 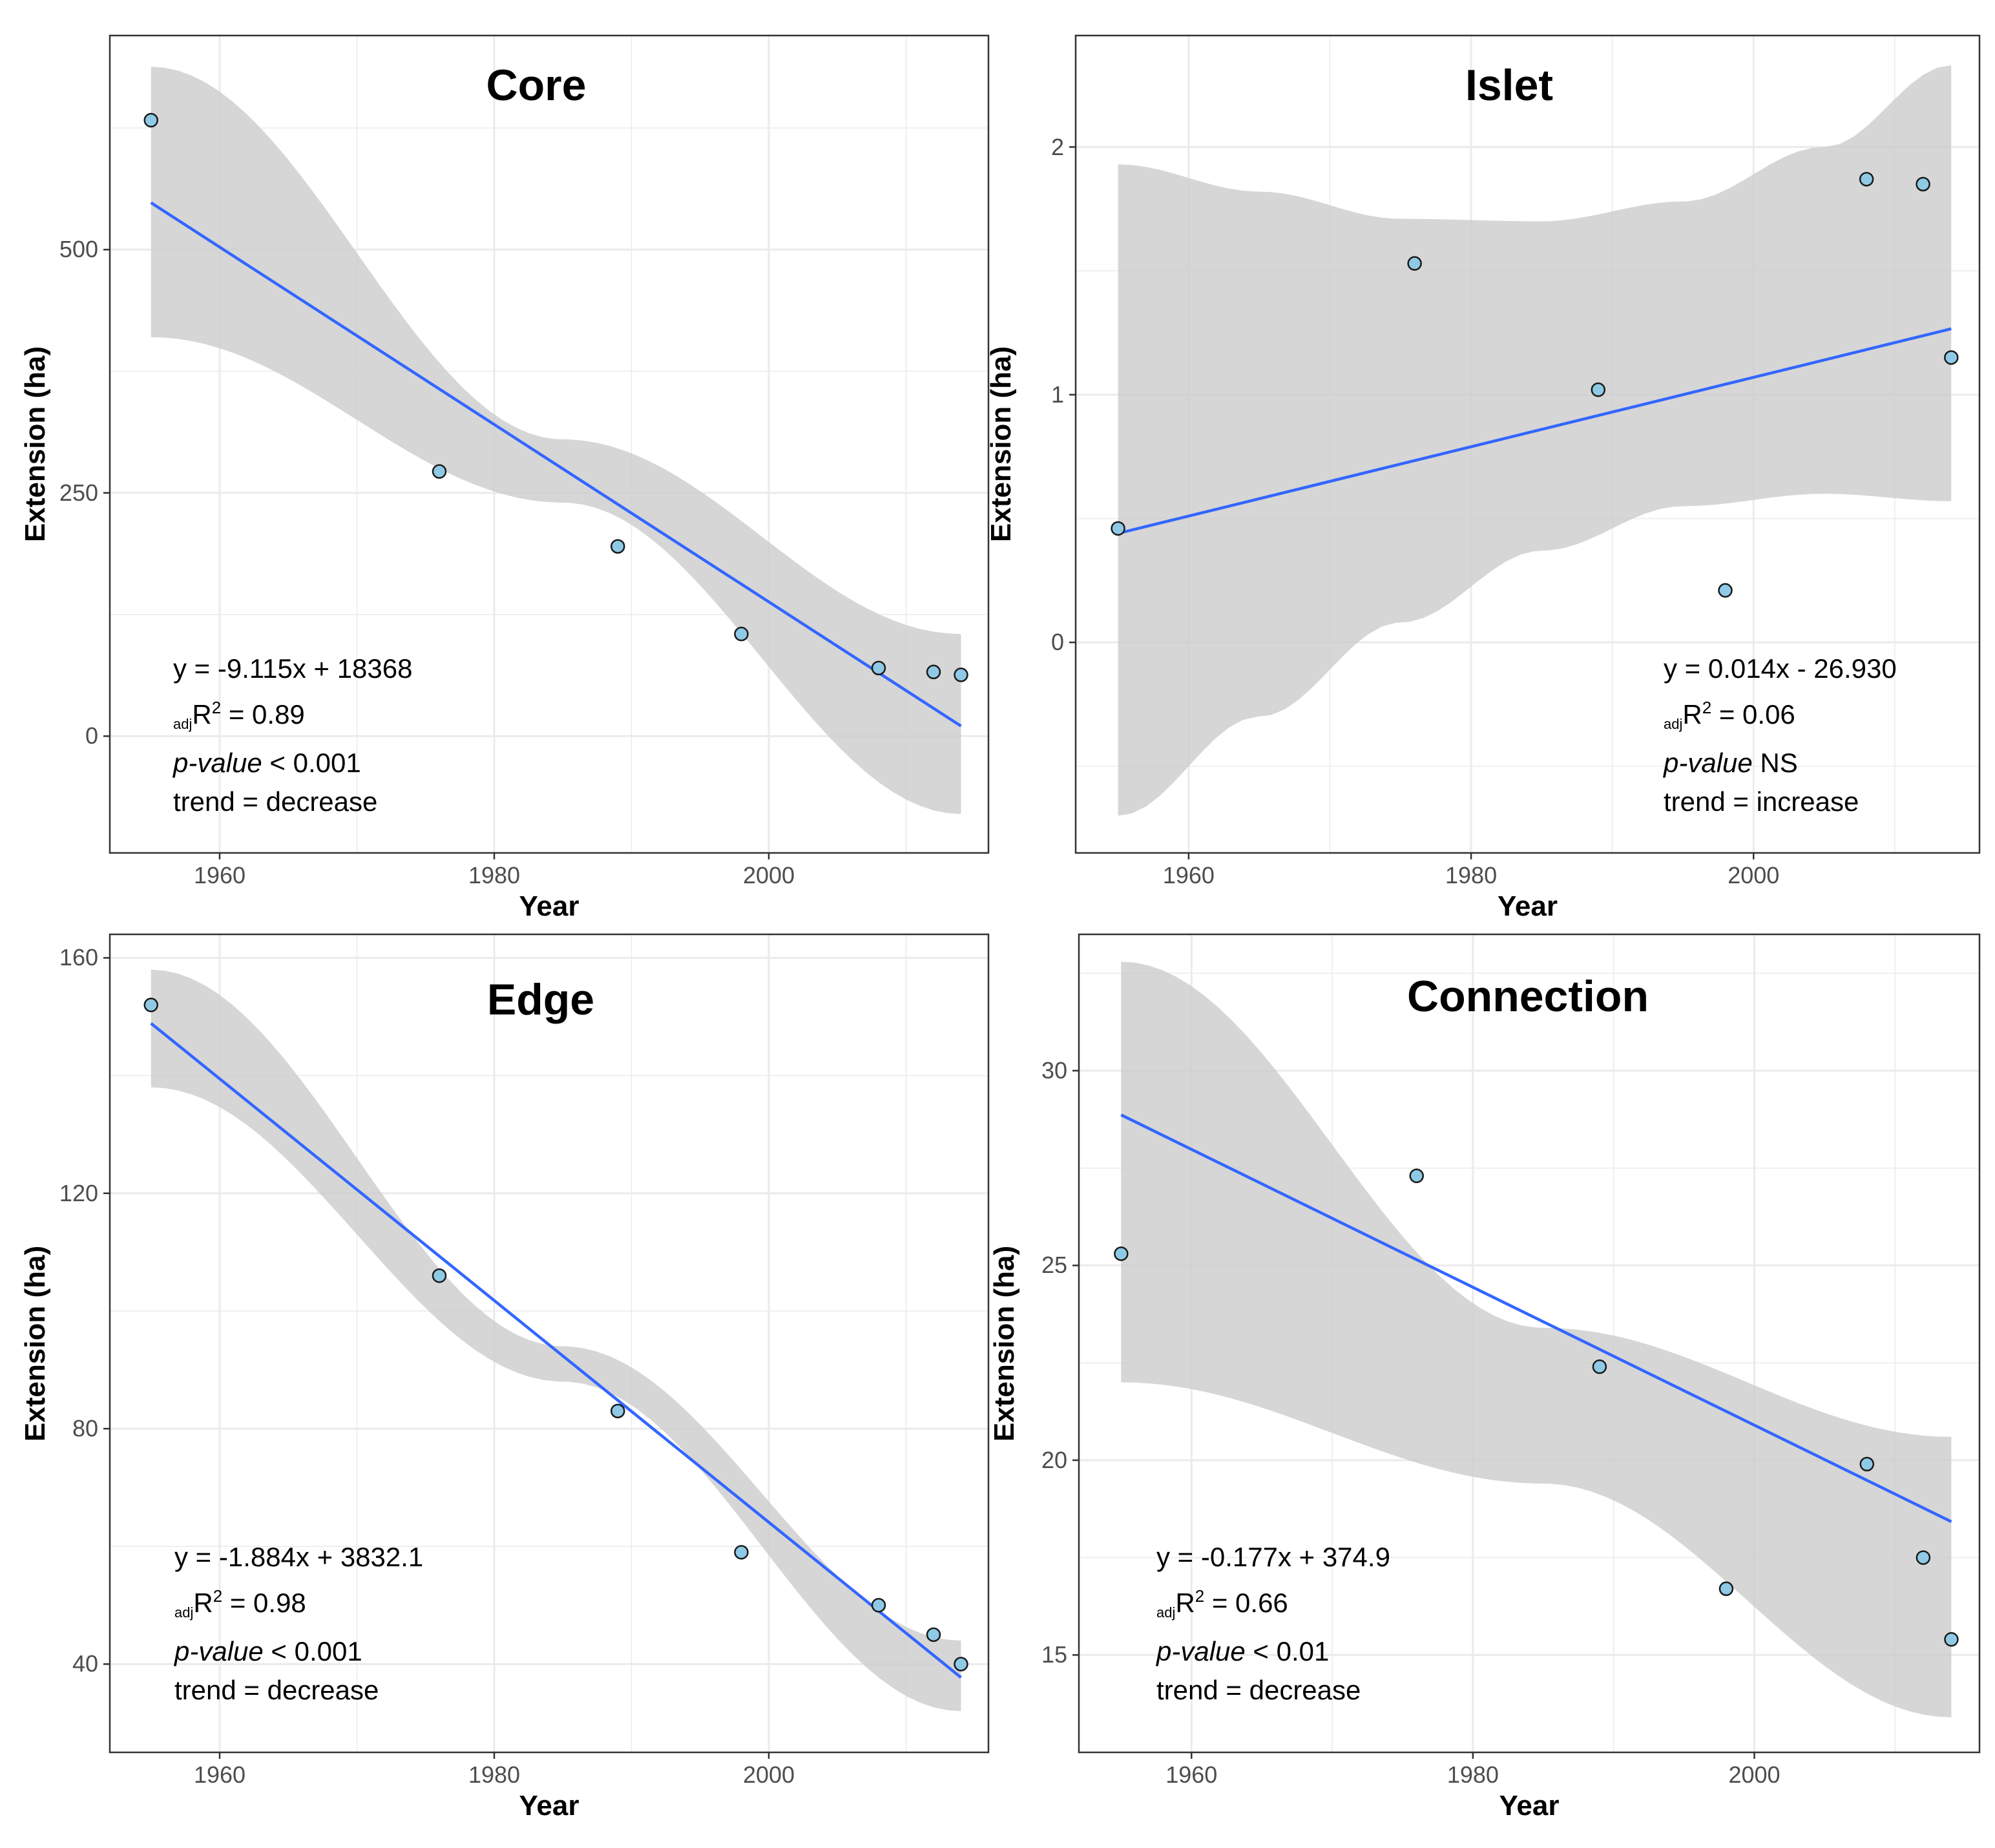 I want to click on y-tick-label: 40, so click(x=85, y=1664).